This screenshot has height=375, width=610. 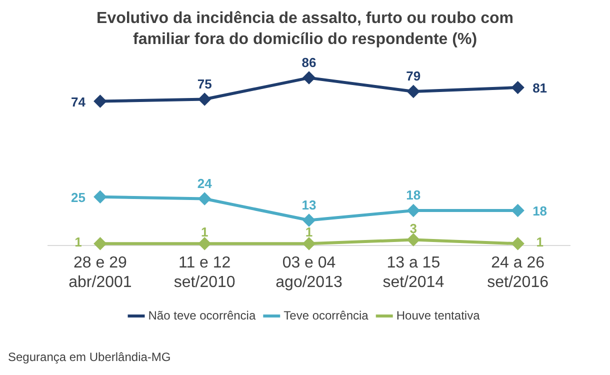 I want to click on x-tick-label: 24 a 26 set/2016, so click(x=518, y=272).